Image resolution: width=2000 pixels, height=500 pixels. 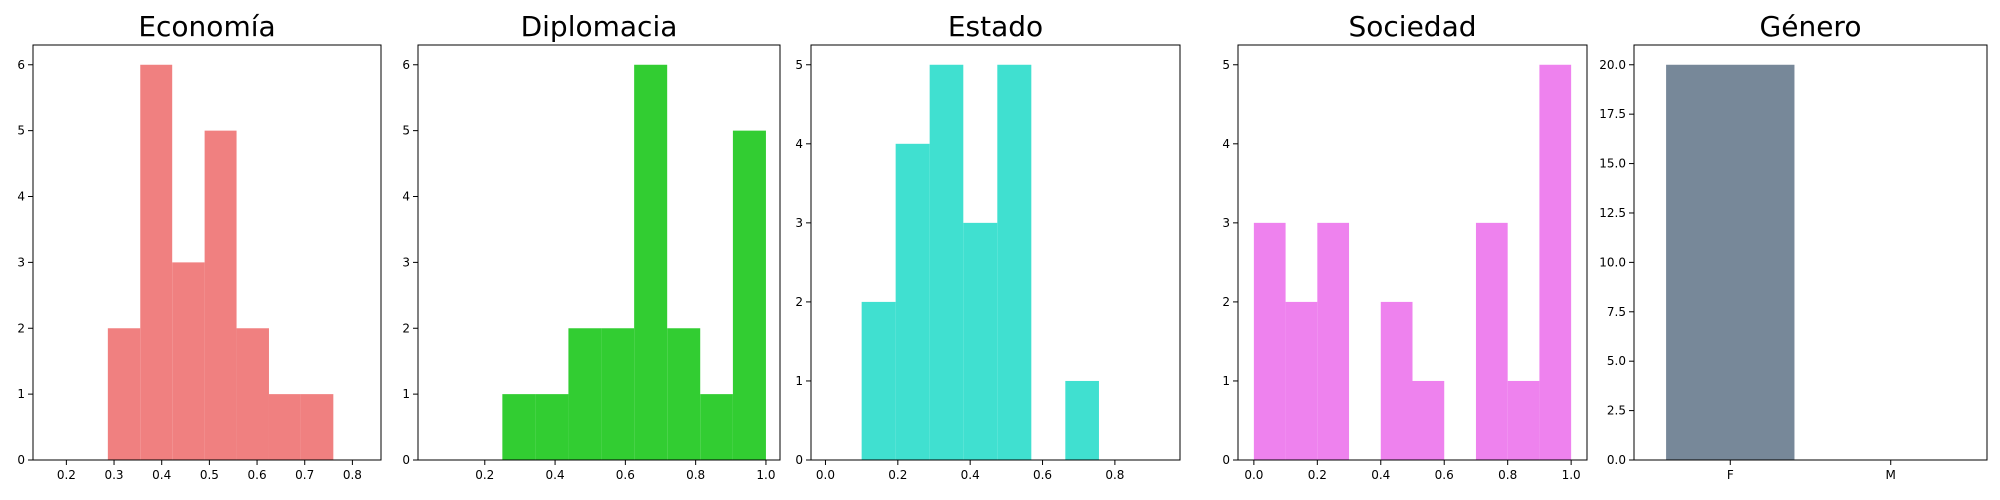 I want to click on y-tick-label: 17.5, so click(x=1612, y=114).